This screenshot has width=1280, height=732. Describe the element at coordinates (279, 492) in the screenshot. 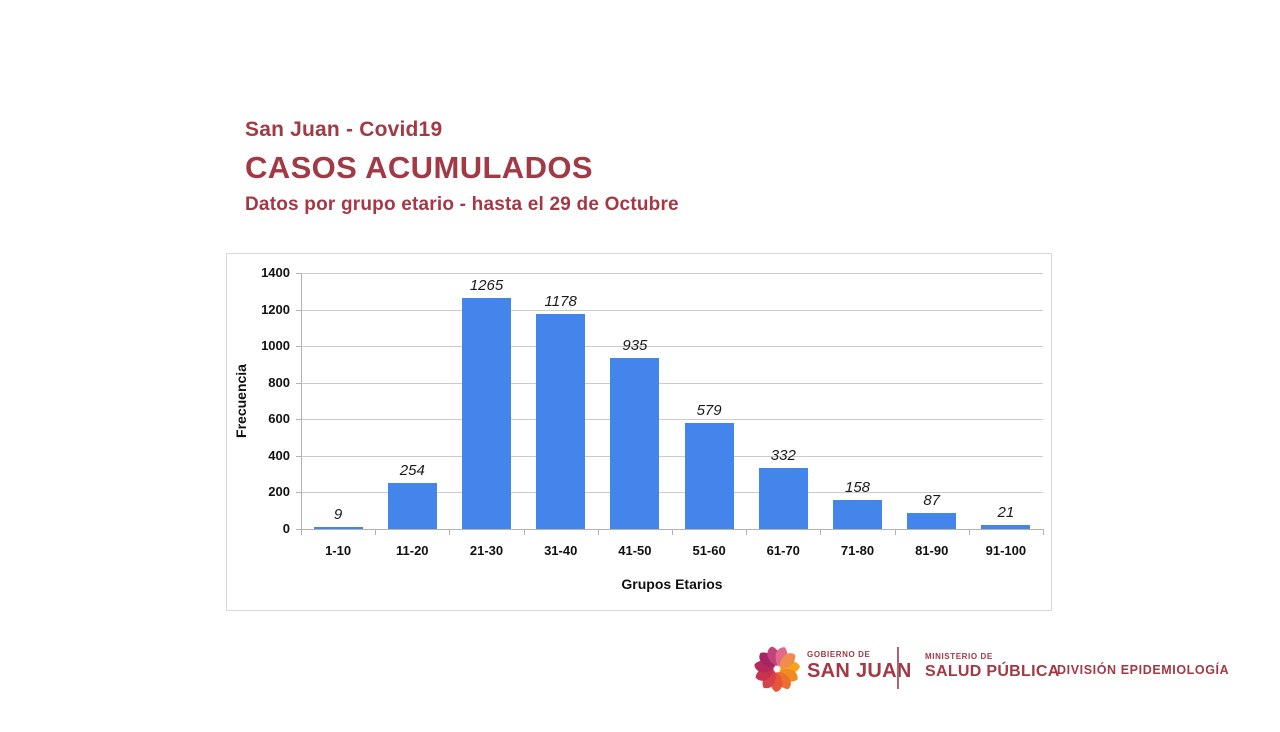

I see `y-tick-label: 200` at that location.